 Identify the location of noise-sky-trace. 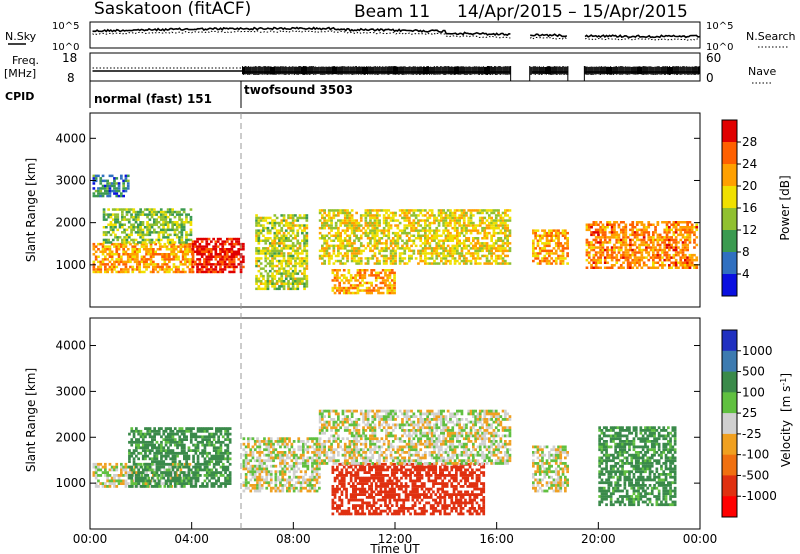
(396, 32).